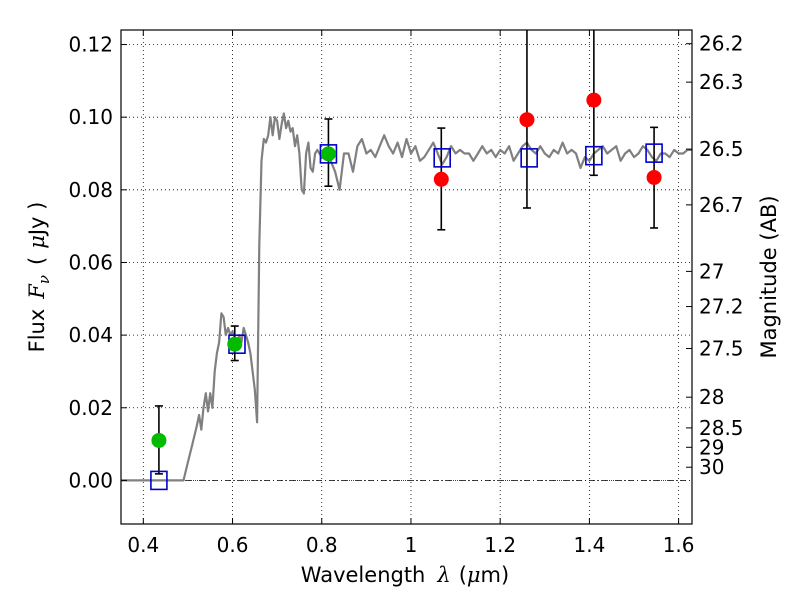 This screenshot has width=800, height=600. I want to click on y-tick-label: 0.02, so click(90, 408).